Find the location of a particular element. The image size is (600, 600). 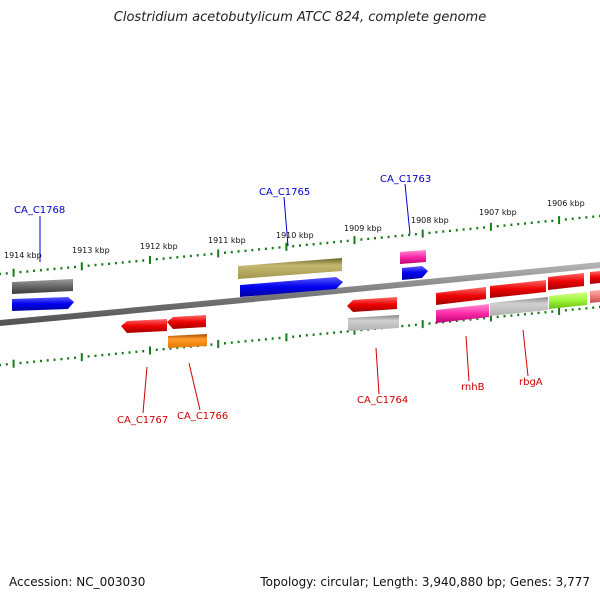

genome-backbone is located at coordinates (300, 294).